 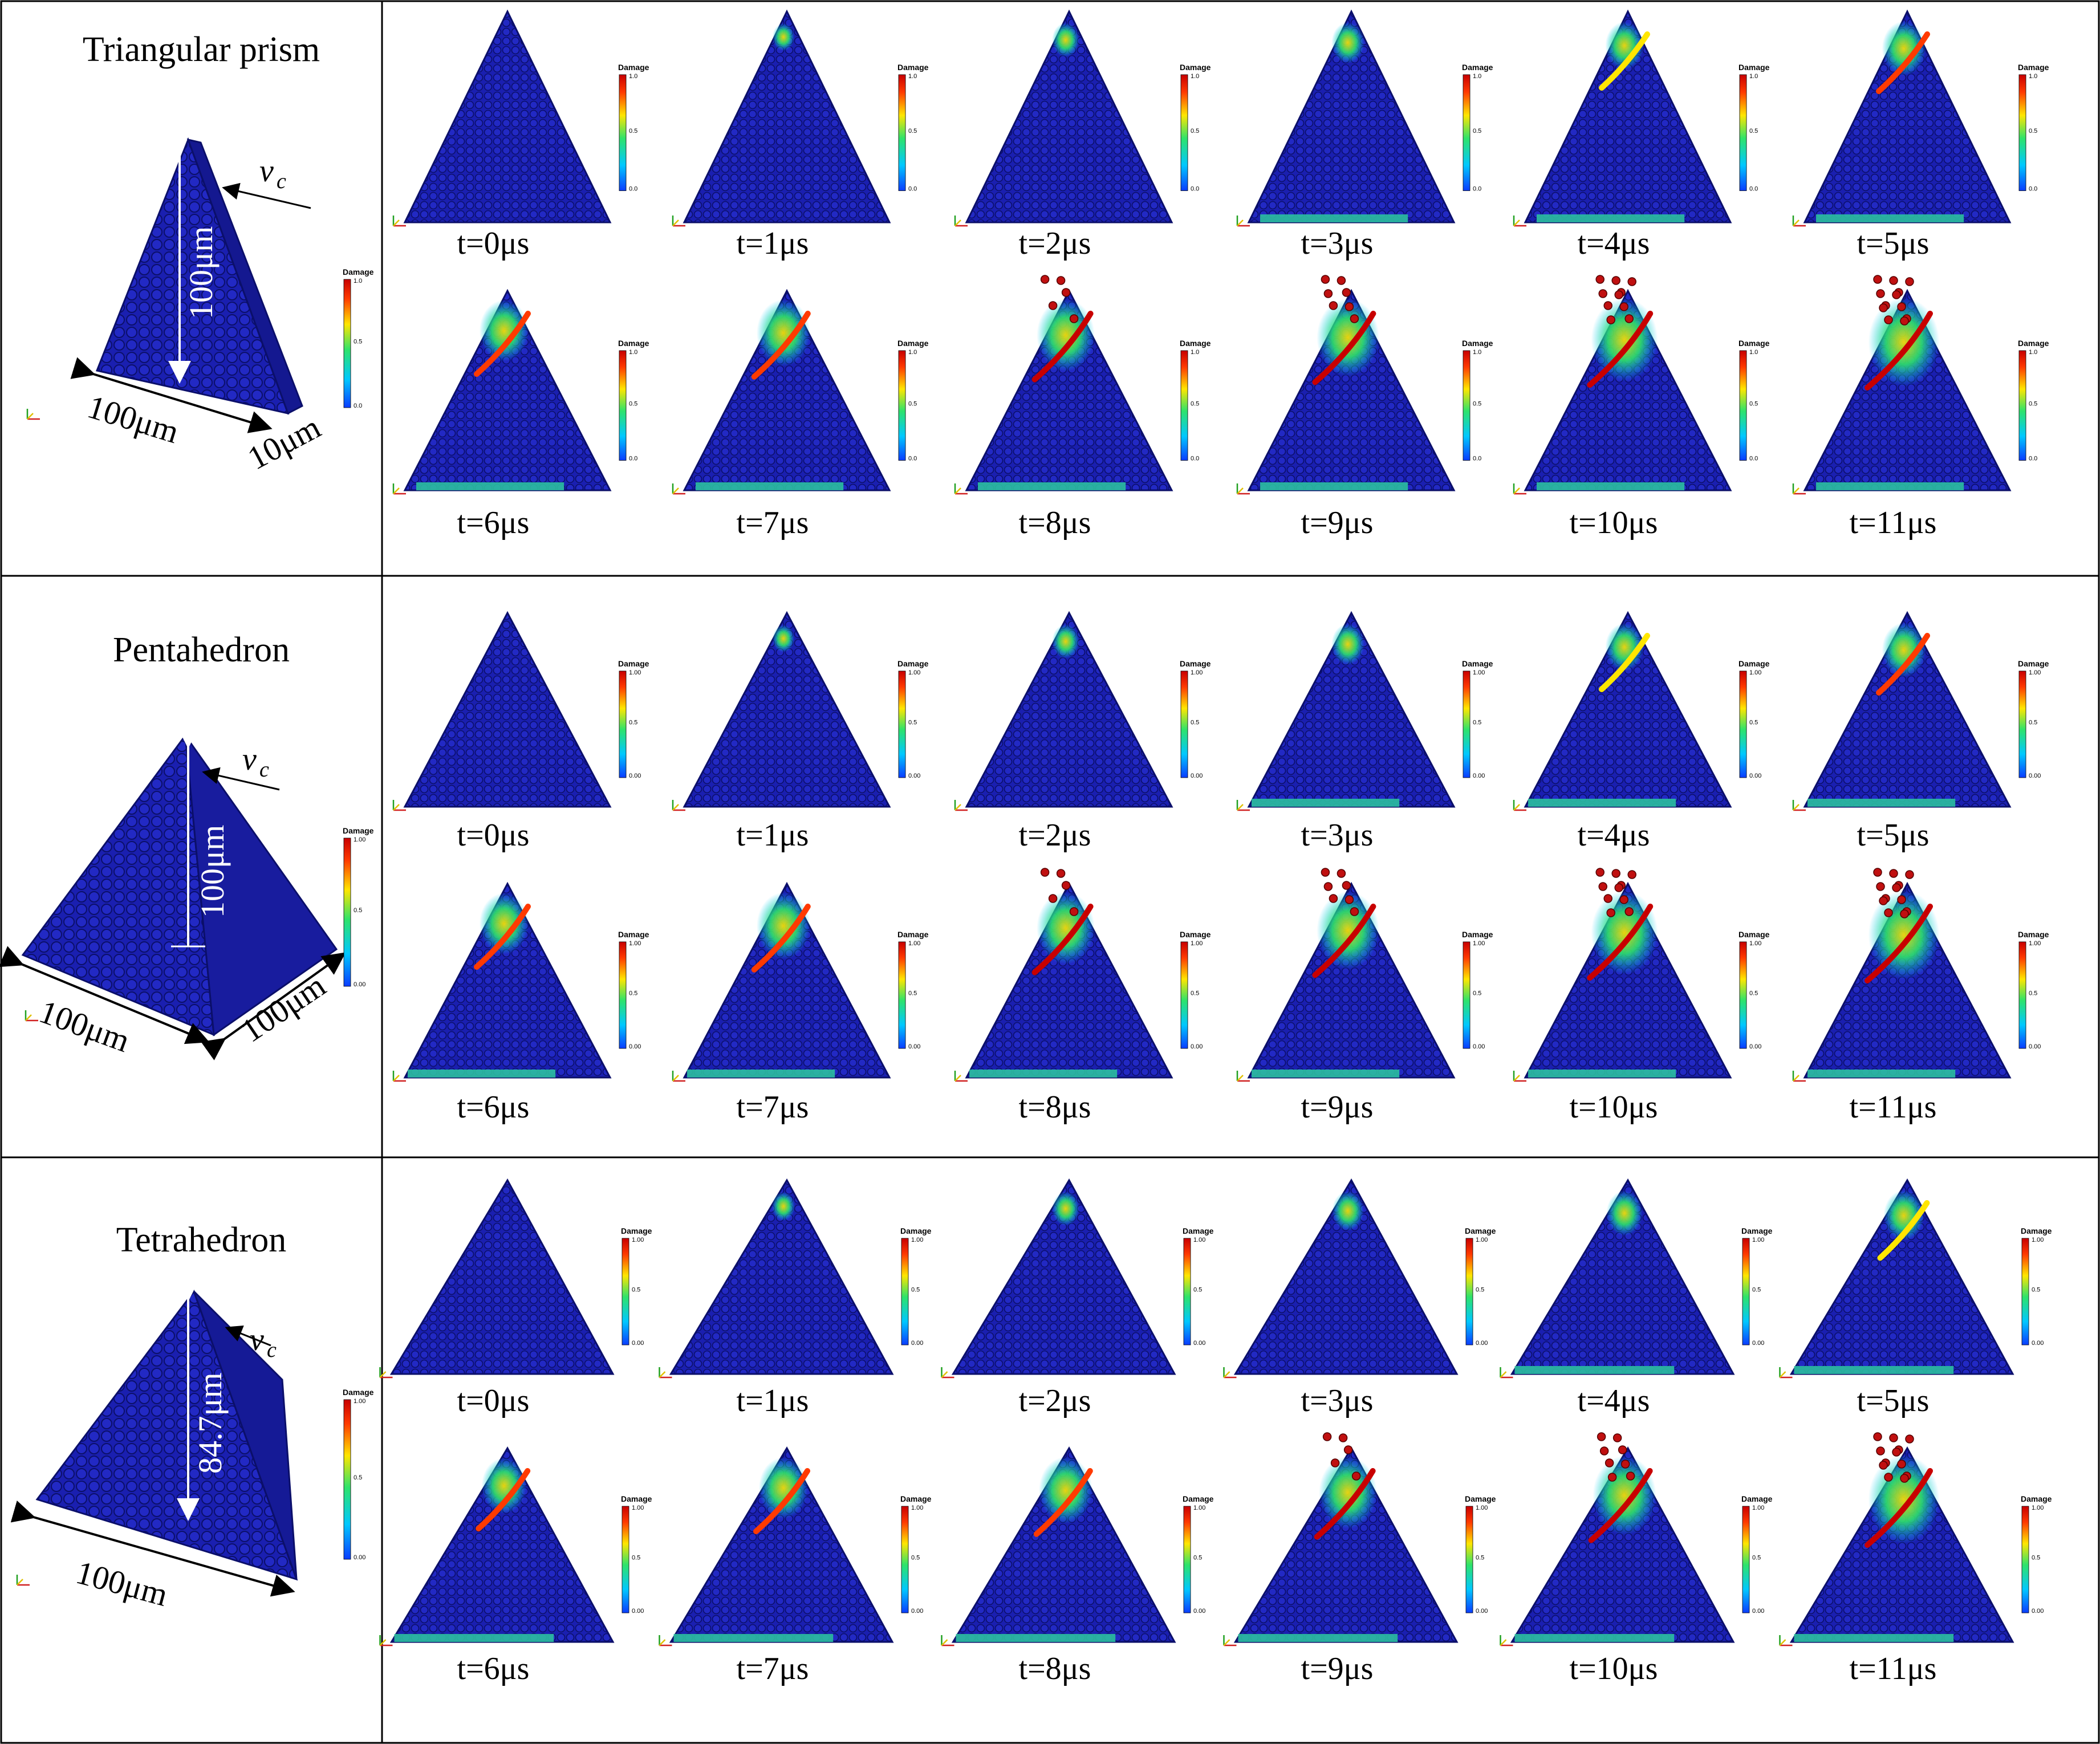 I want to click on height-dimension-label: 84.7μm, so click(x=210, y=1423).